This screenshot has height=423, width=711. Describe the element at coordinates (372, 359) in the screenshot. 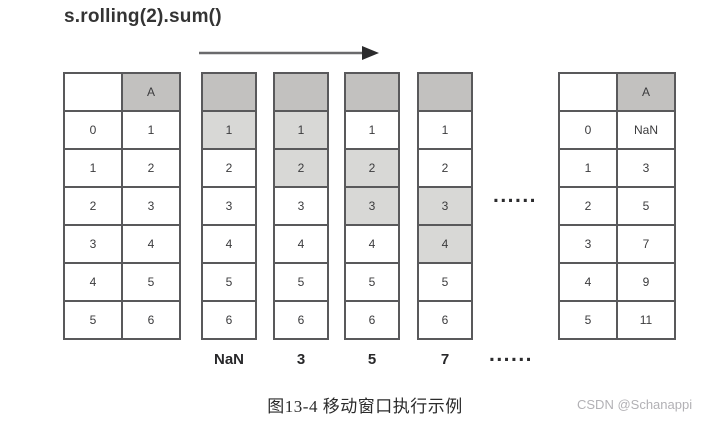

I see `result-value-3: 5` at that location.